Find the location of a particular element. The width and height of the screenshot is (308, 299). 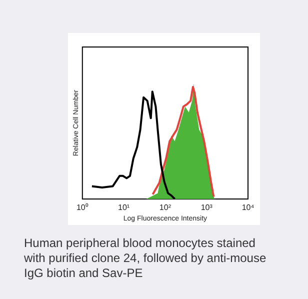

x-tick-label: 10⁴ is located at coordinates (248, 207).